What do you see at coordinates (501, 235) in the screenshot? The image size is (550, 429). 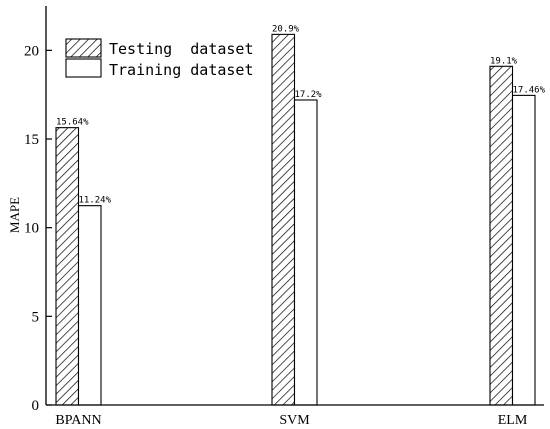 I see `bar-elm-testing` at bounding box center [501, 235].